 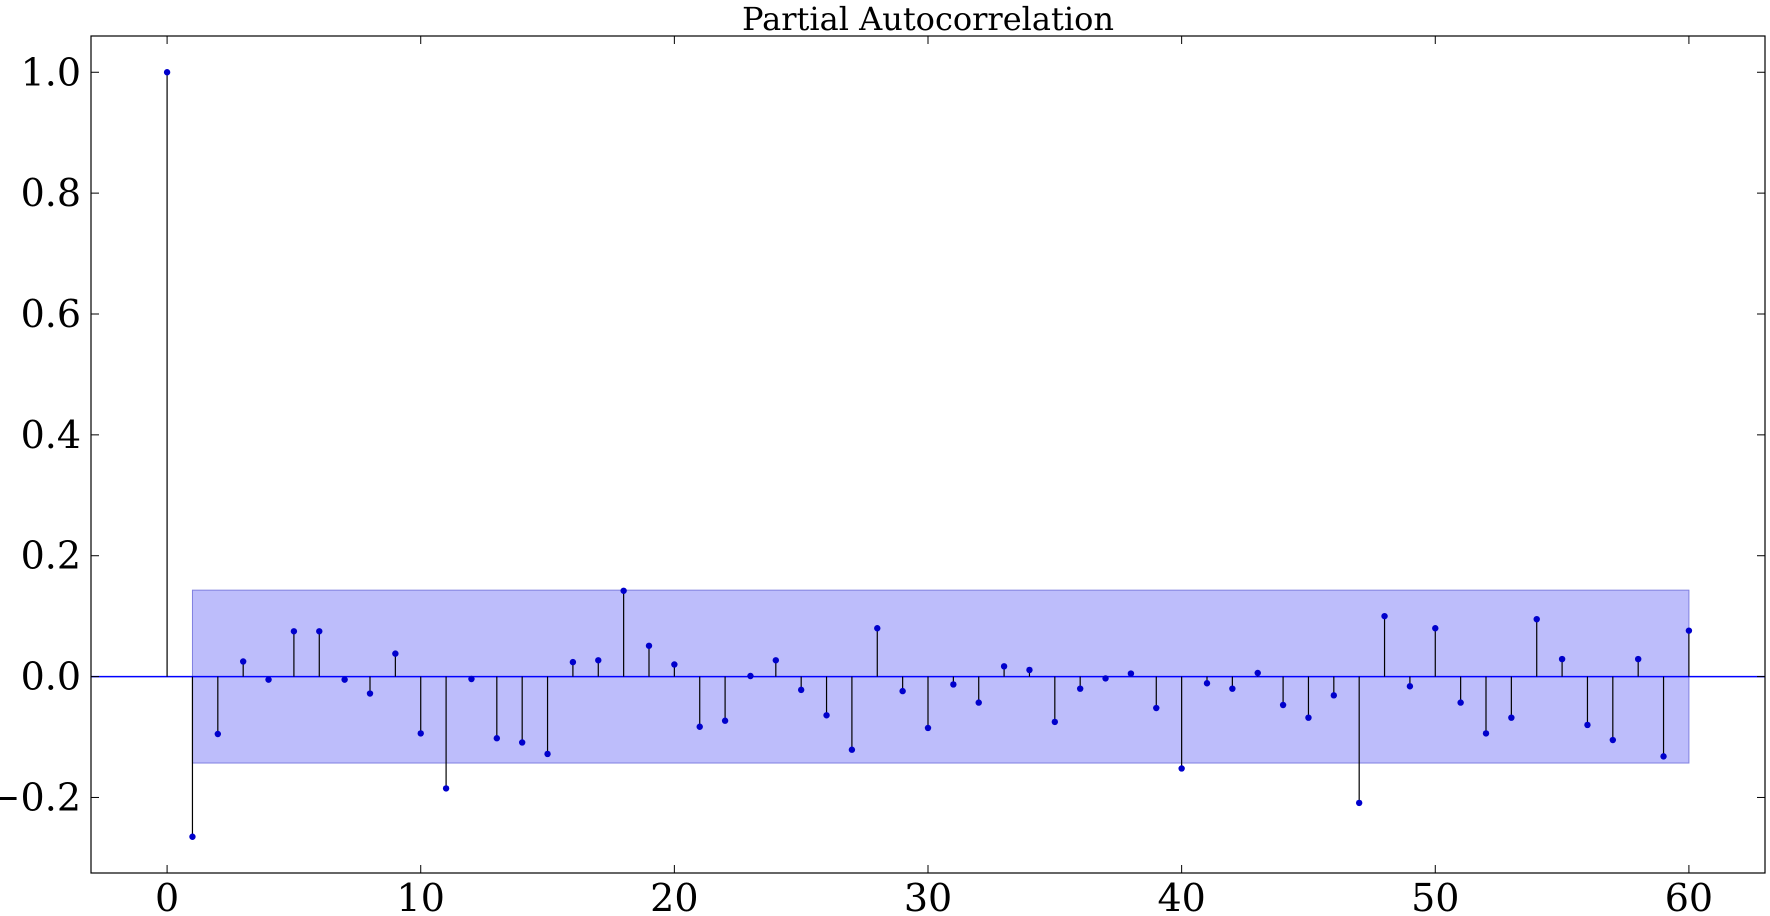 What do you see at coordinates (1689, 896) in the screenshot?
I see `x-tick-label: 60` at bounding box center [1689, 896].